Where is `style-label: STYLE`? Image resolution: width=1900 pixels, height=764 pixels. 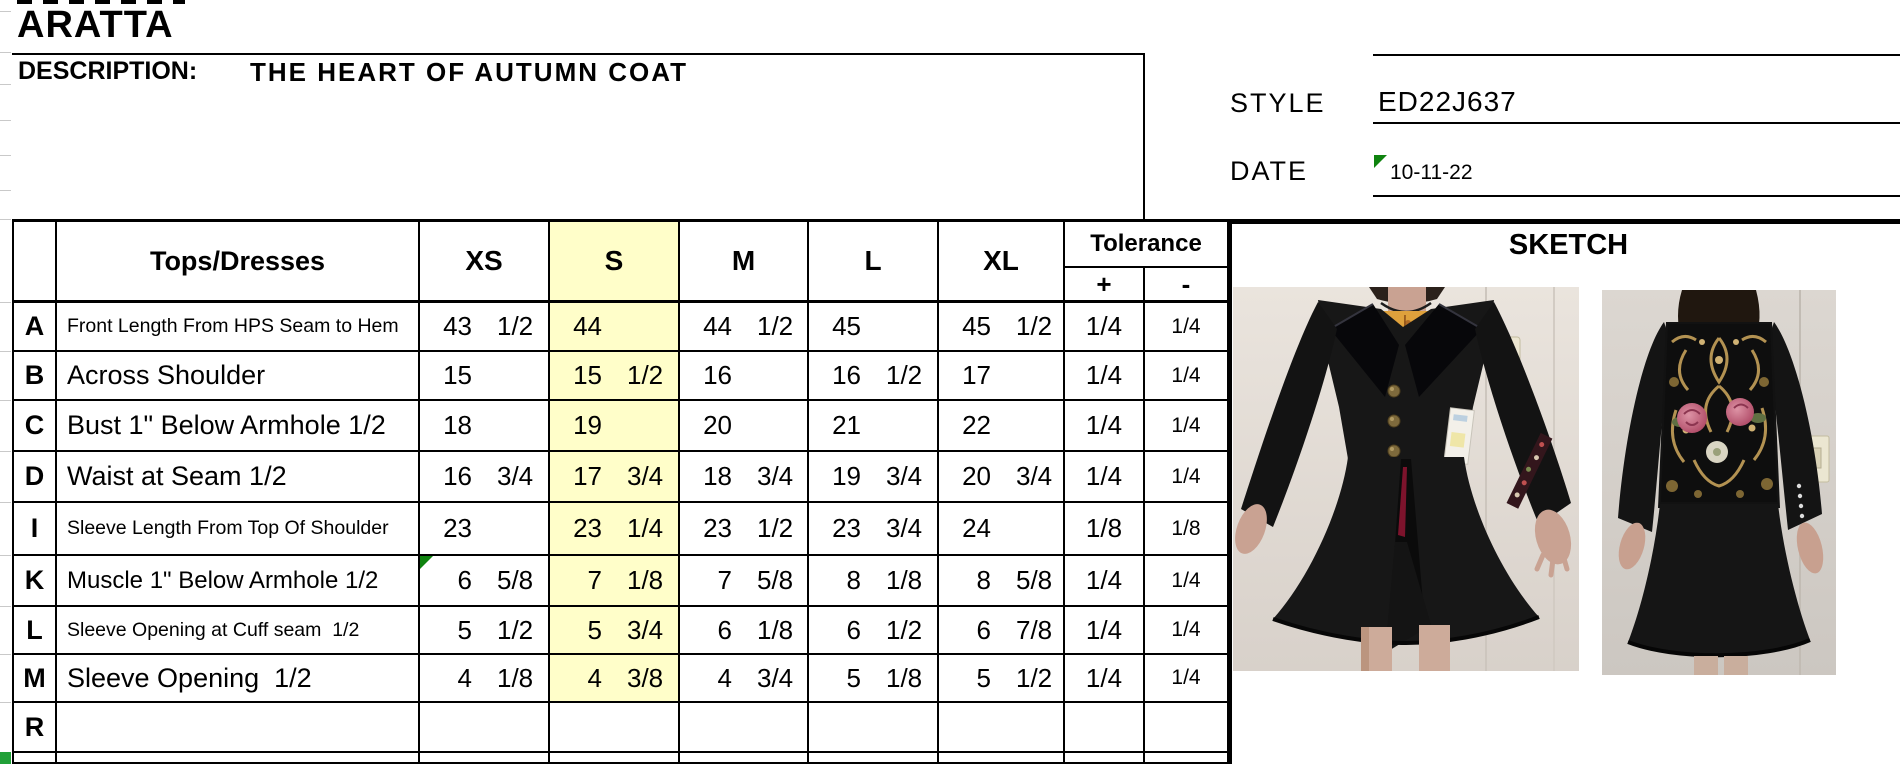
style-label: STYLE is located at coordinates (1278, 103).